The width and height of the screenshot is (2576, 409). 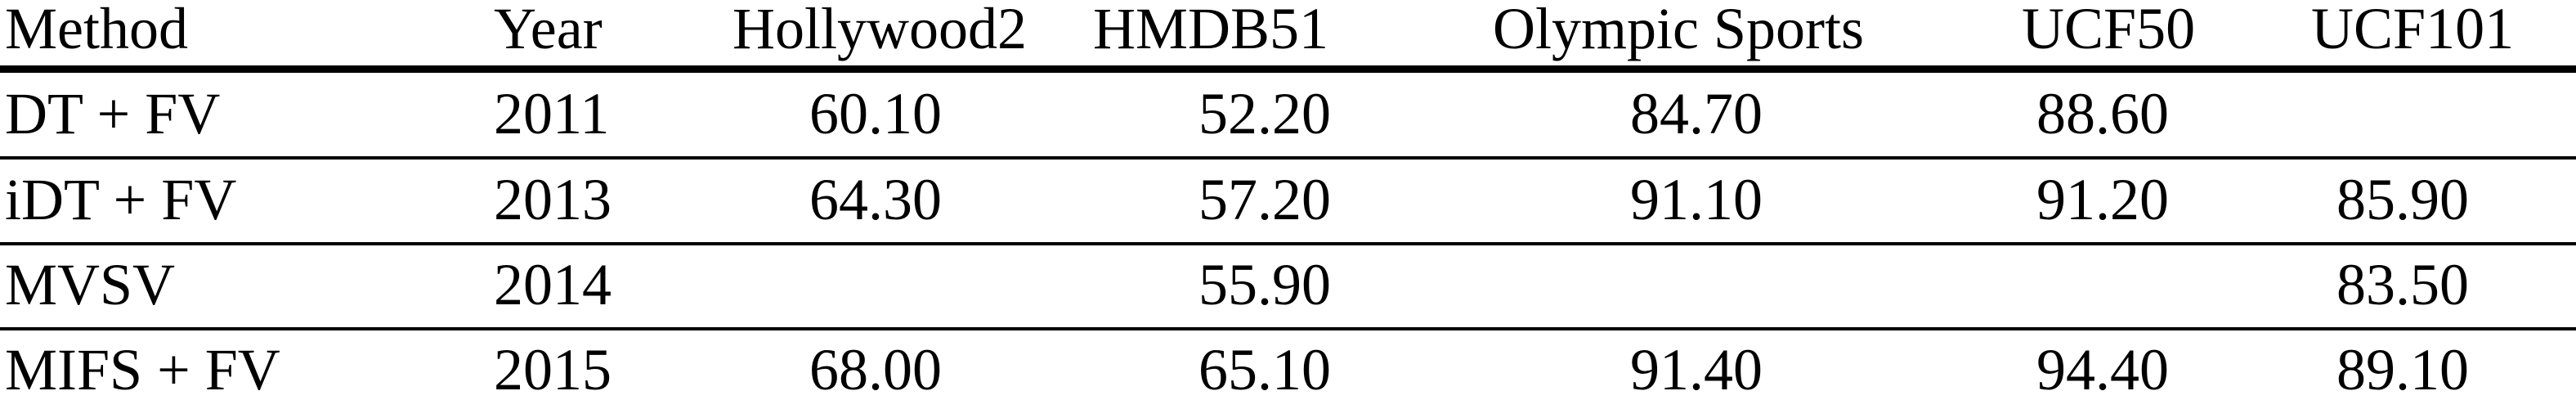 What do you see at coordinates (2413, 31) in the screenshot?
I see `header-ucf101: UCF101` at bounding box center [2413, 31].